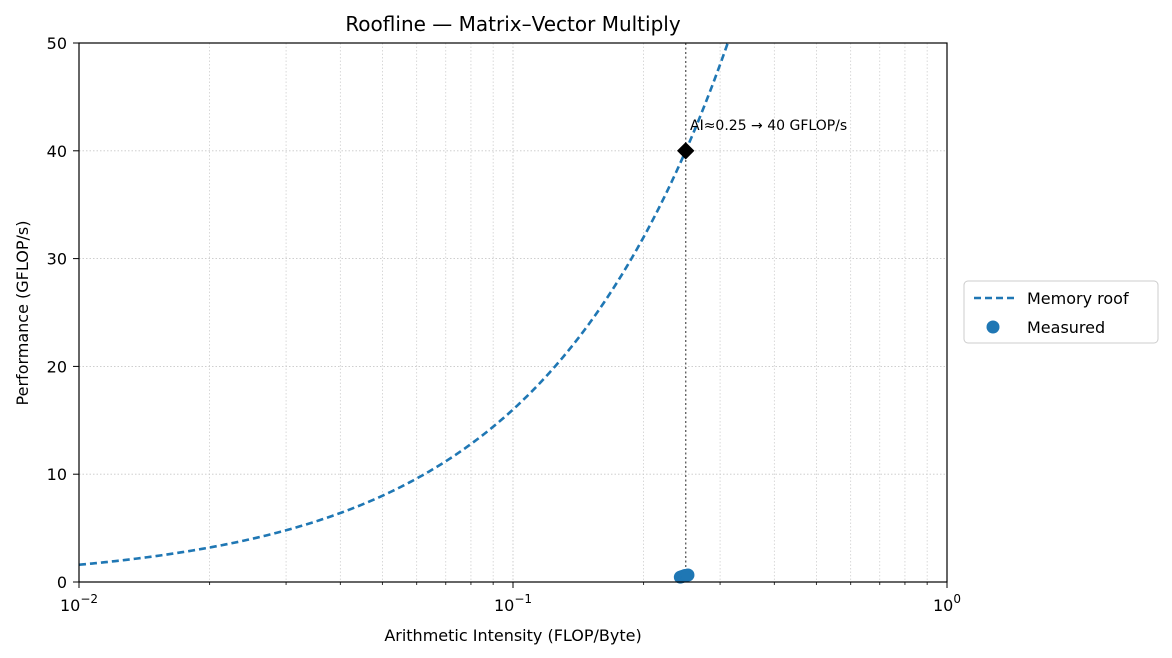 This screenshot has width=1172, height=658. I want to click on x-tick-label: 10⁰, so click(947, 603).